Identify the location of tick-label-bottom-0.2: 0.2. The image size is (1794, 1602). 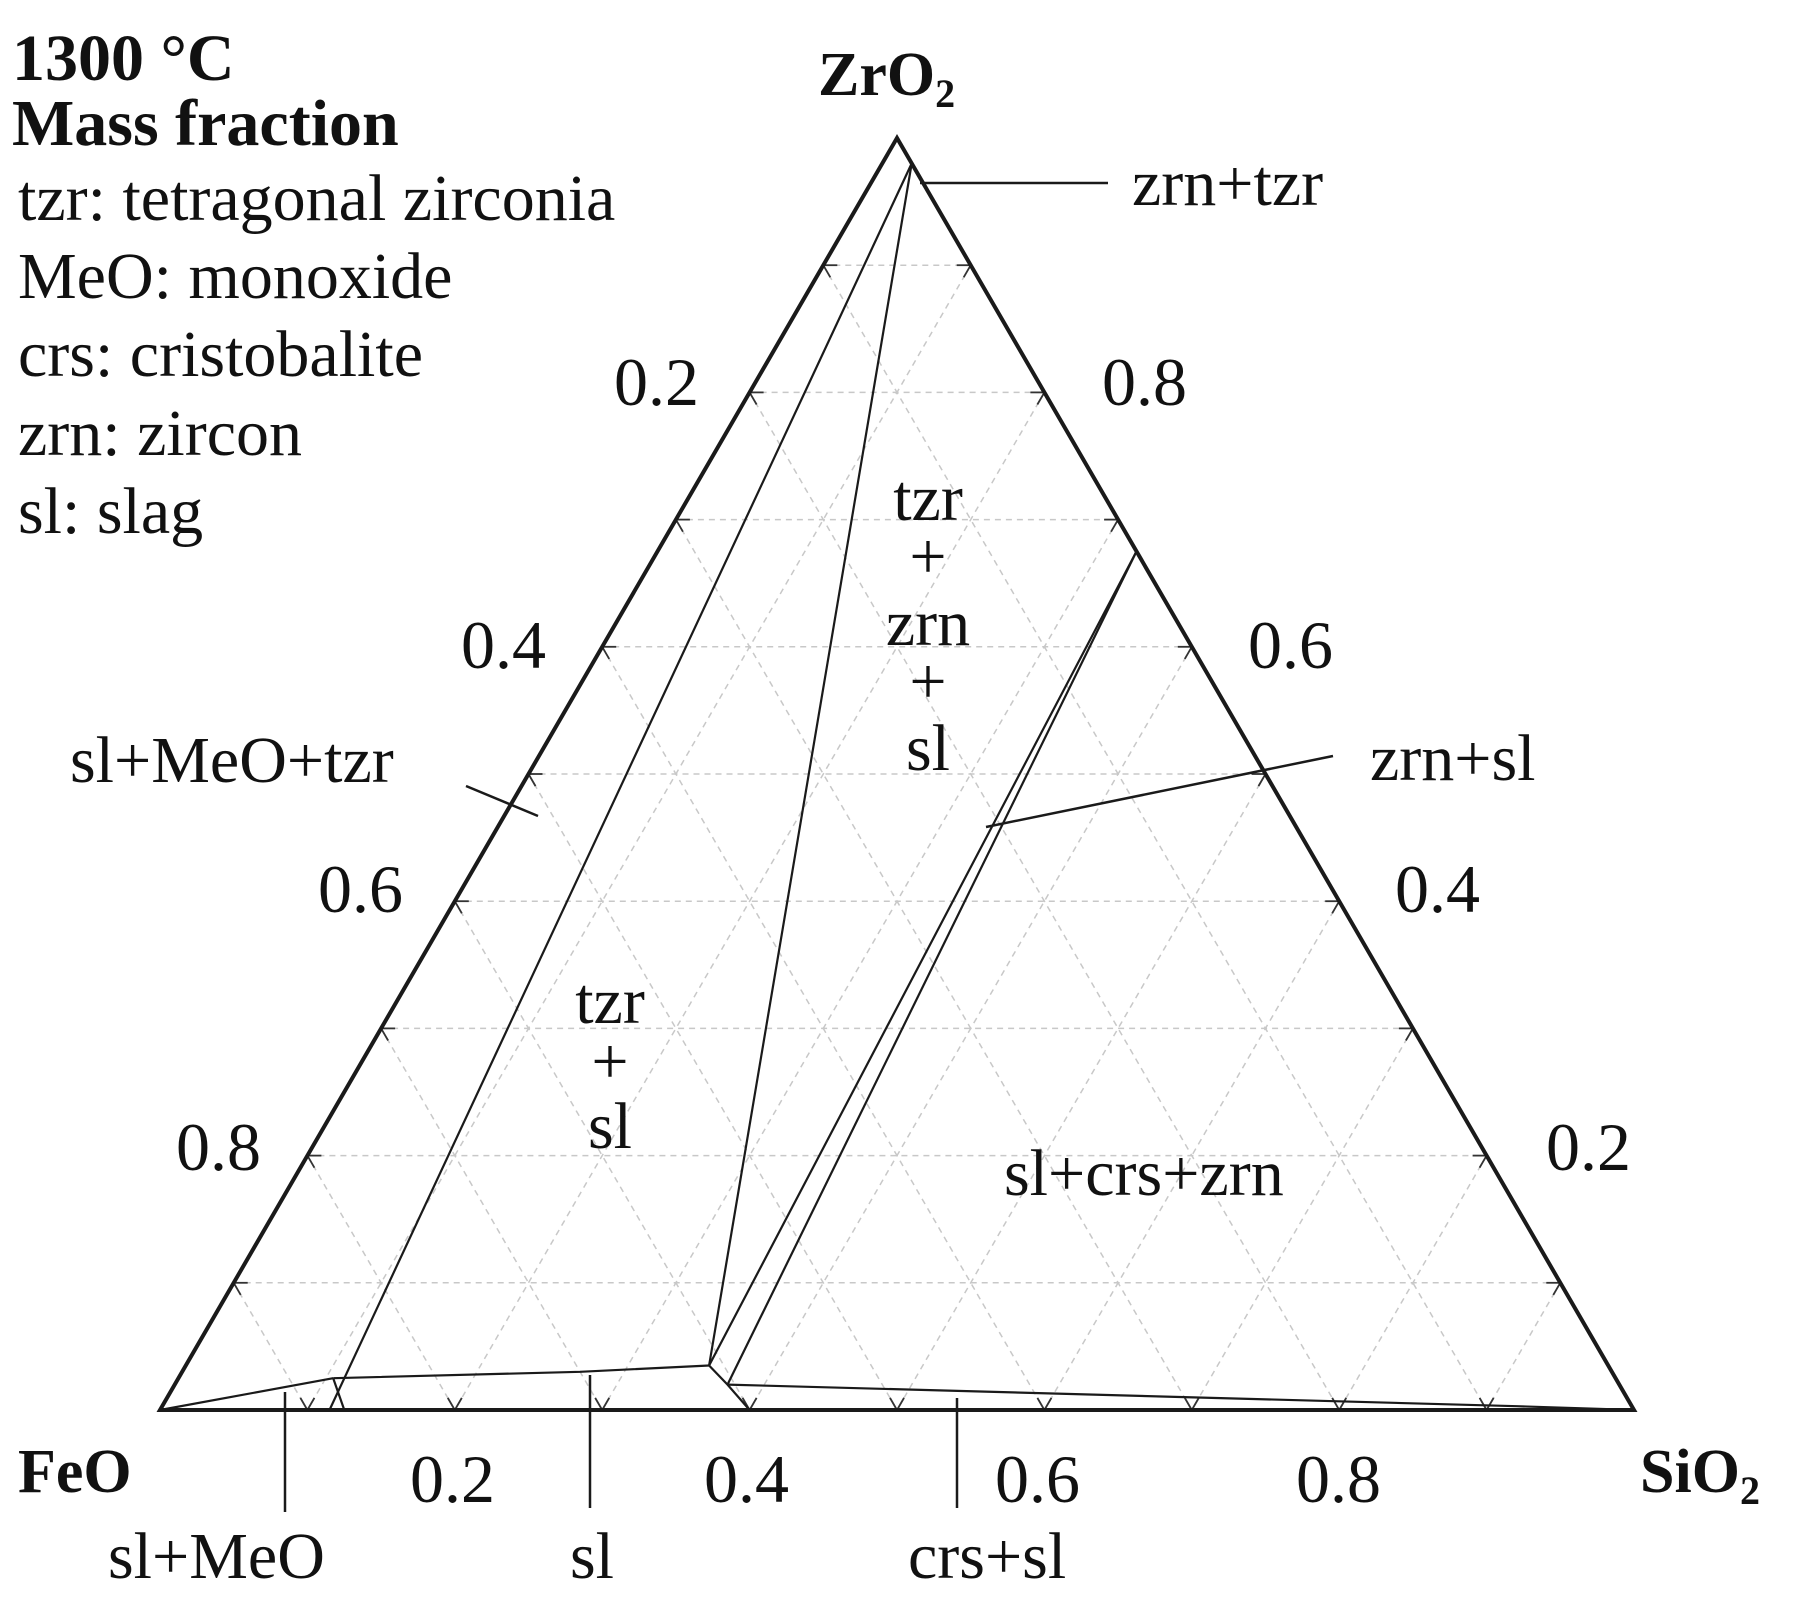
(452, 1479).